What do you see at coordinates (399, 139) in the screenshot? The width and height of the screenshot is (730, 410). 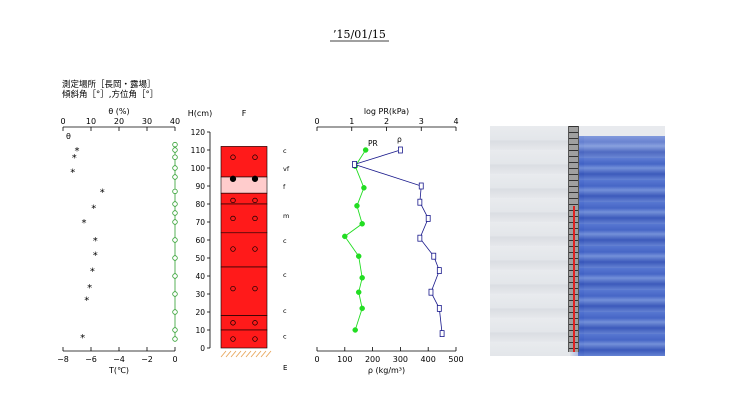 I see `density-series-label: ρ` at bounding box center [399, 139].